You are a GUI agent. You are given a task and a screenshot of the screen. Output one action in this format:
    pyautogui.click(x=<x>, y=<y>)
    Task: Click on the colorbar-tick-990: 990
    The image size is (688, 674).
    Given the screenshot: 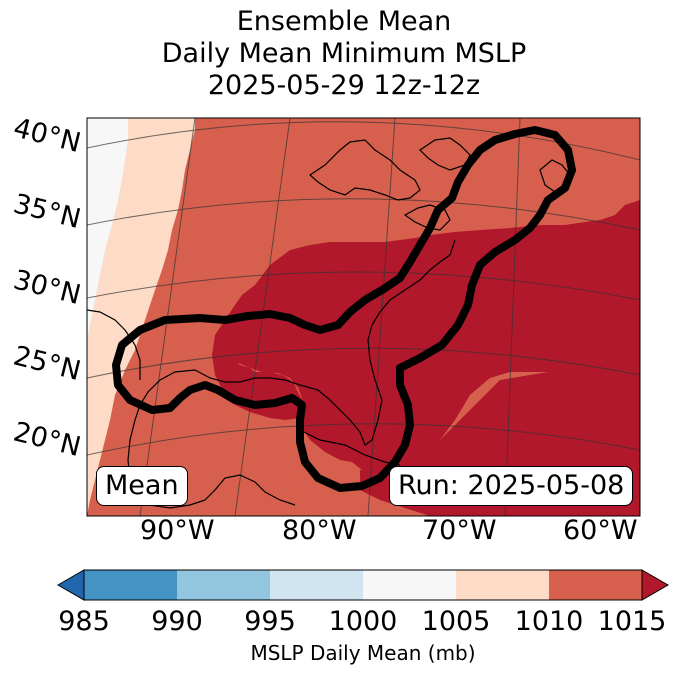 What is the action you would take?
    pyautogui.click(x=177, y=621)
    